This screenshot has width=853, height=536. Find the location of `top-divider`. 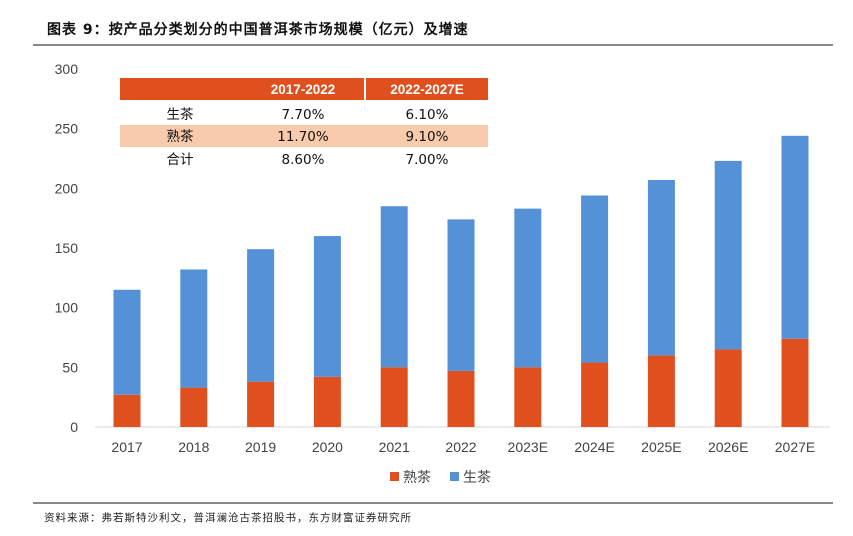

top-divider is located at coordinates (433, 45).